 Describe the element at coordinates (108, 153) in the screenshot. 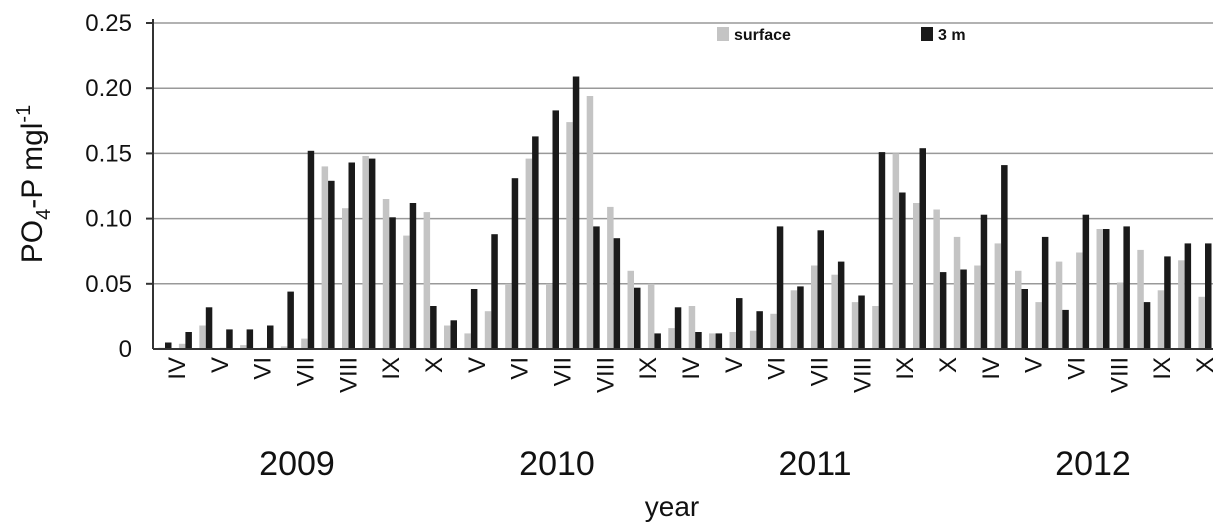

I see `y-tick-label: 0.15` at that location.